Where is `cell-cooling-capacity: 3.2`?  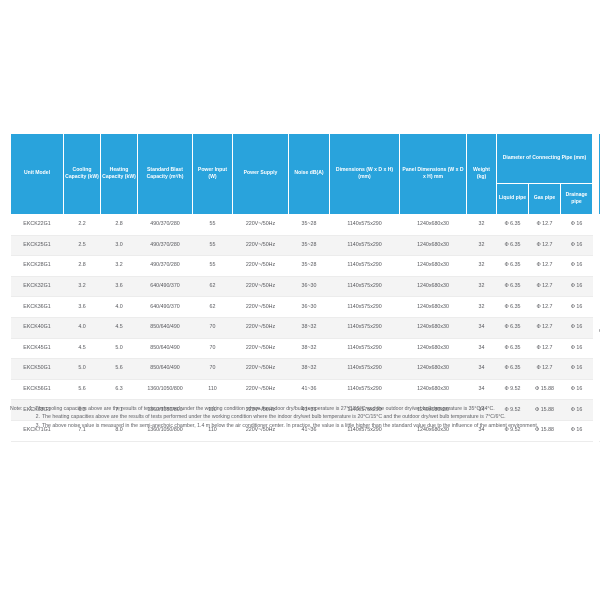
cell-cooling-capacity: 3.2 is located at coordinates (82, 287).